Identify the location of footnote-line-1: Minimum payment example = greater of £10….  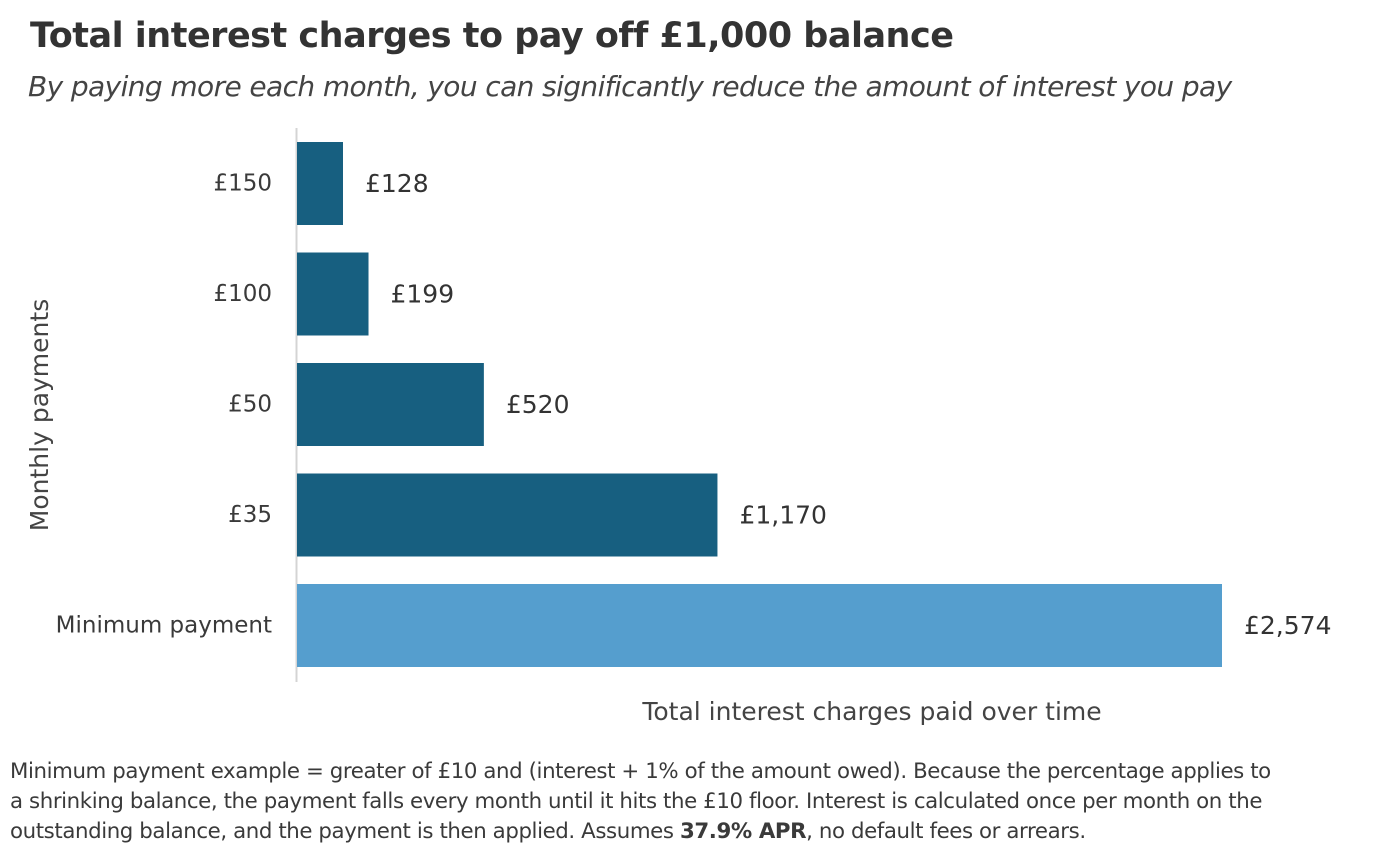
(640, 771).